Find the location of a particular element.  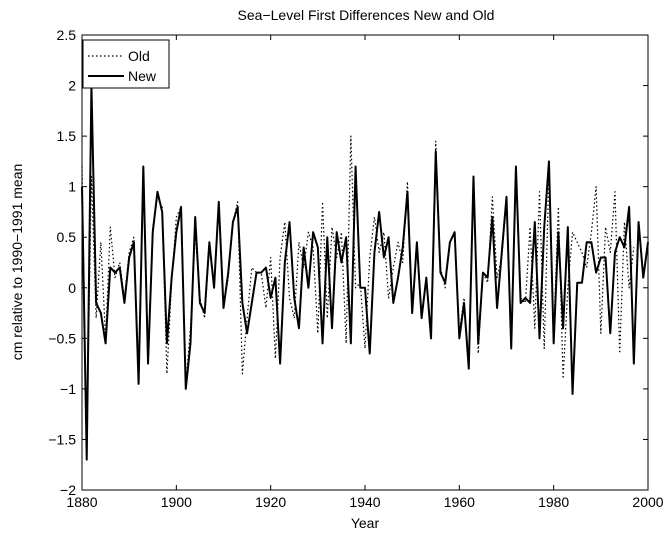

x-tick-label: 2000 is located at coordinates (647, 502).